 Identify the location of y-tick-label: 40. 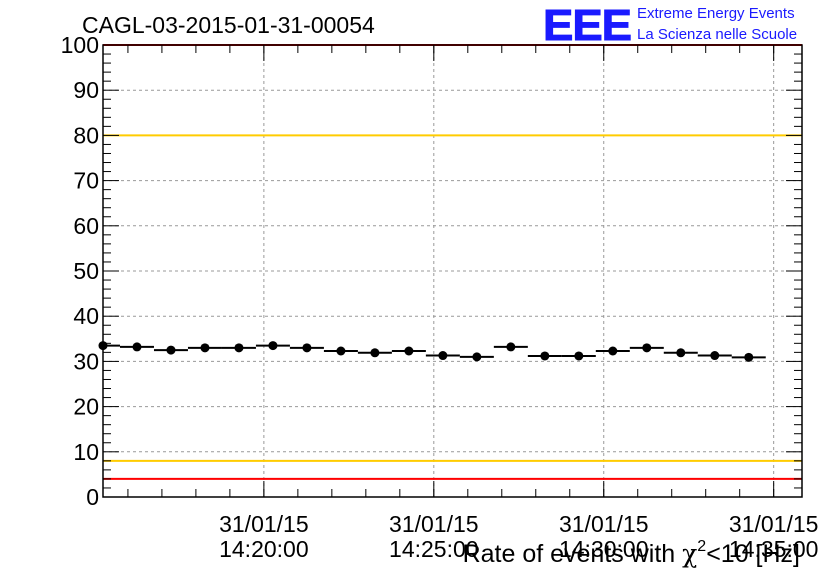
(86, 316).